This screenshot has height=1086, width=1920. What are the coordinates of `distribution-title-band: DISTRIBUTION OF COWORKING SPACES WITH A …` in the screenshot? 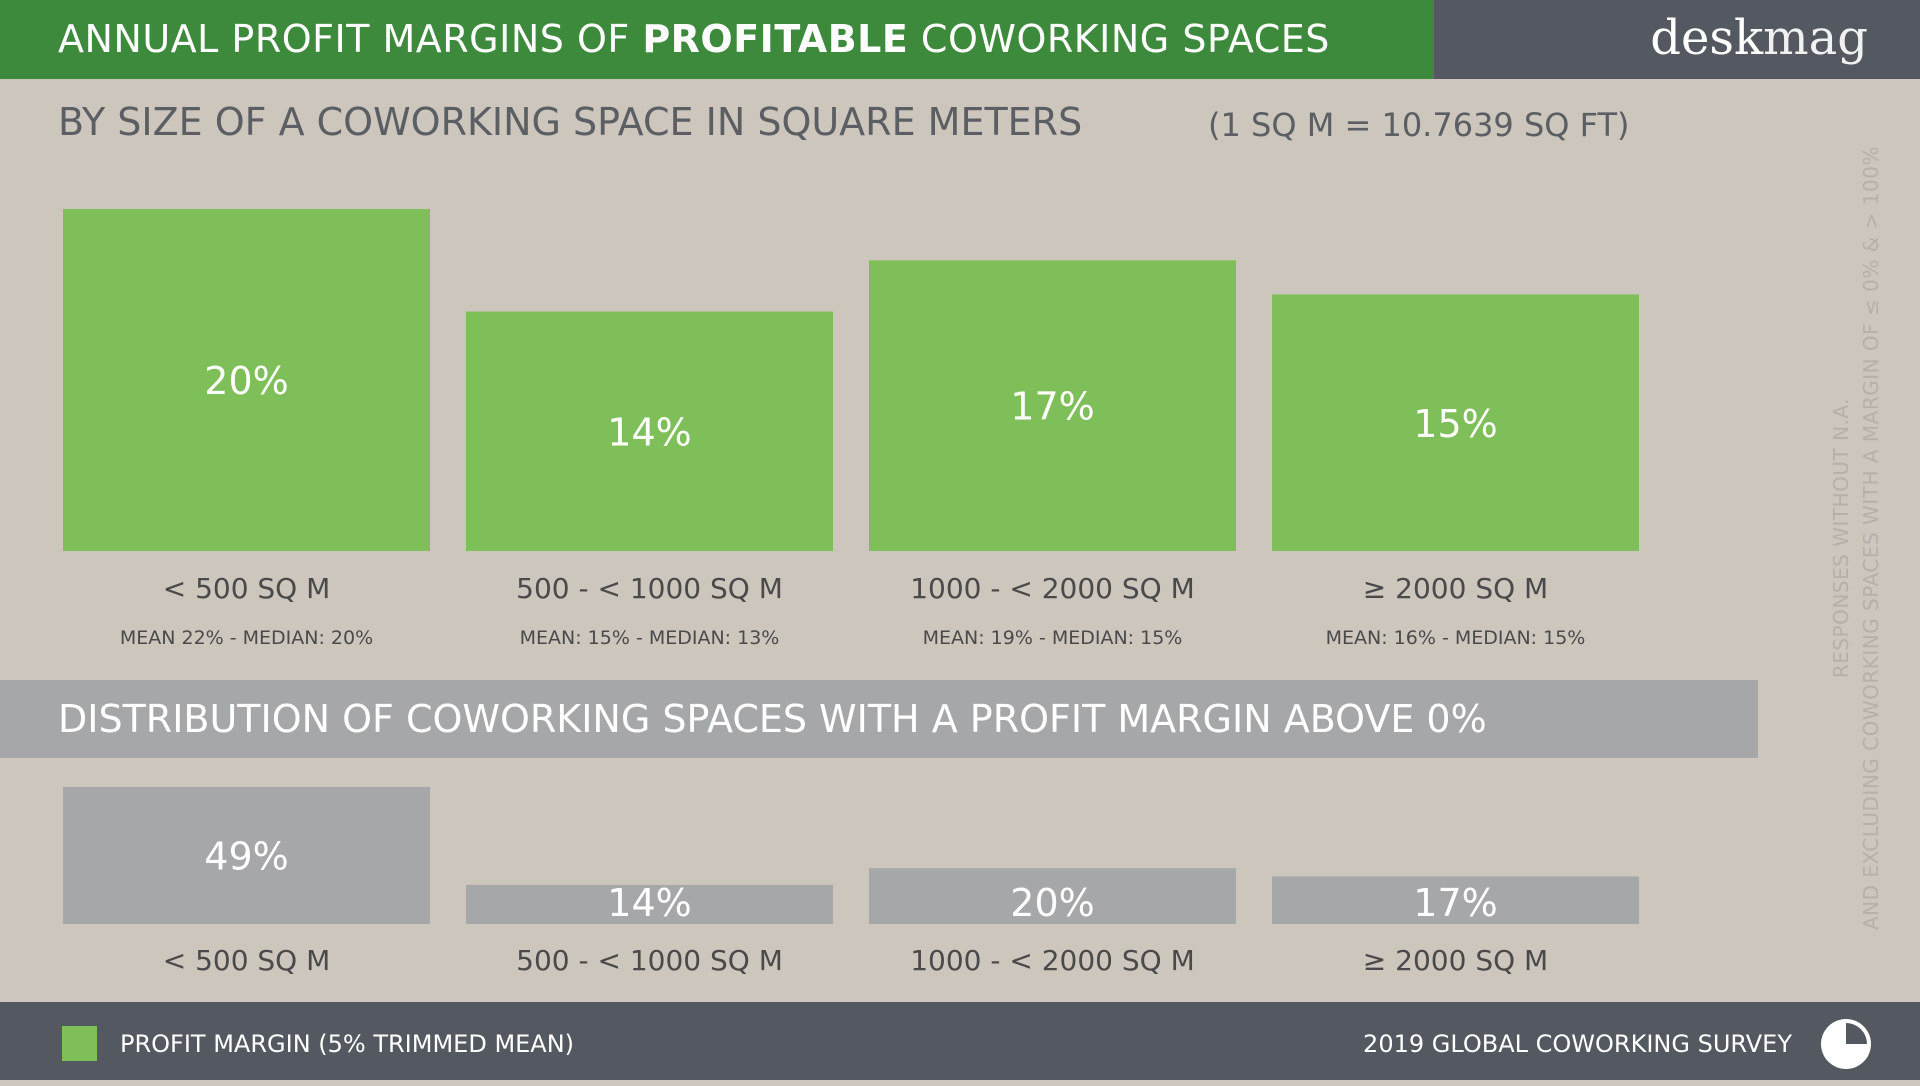 It's located at (879, 719).